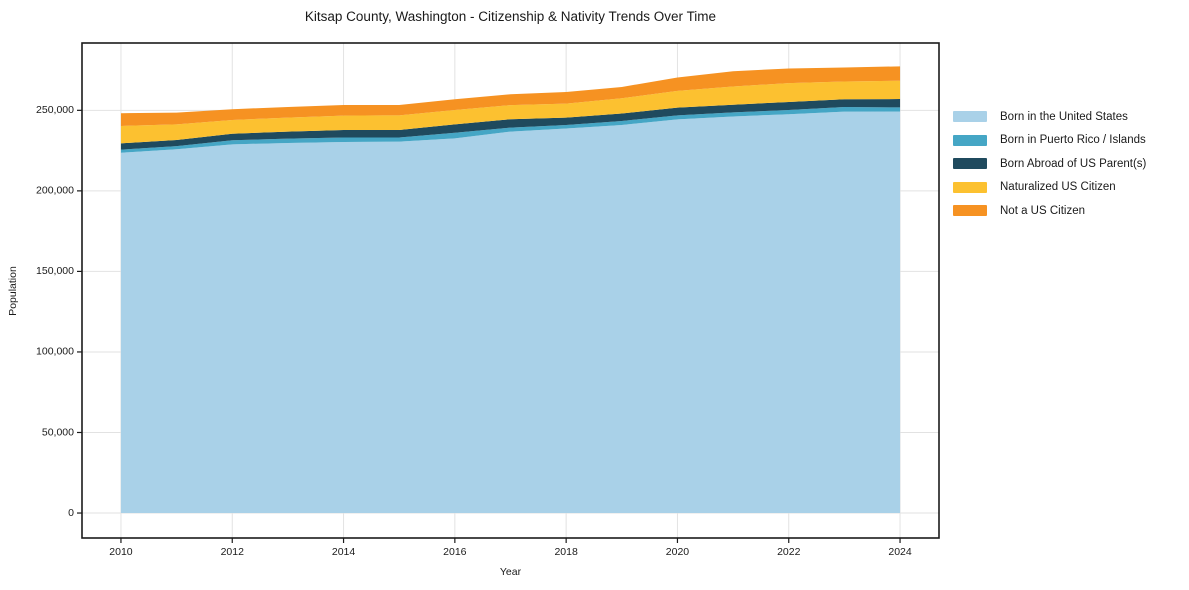 The height and width of the screenshot is (590, 1189). Describe the element at coordinates (233, 552) in the screenshot. I see `x-tick-label: 2012` at that location.